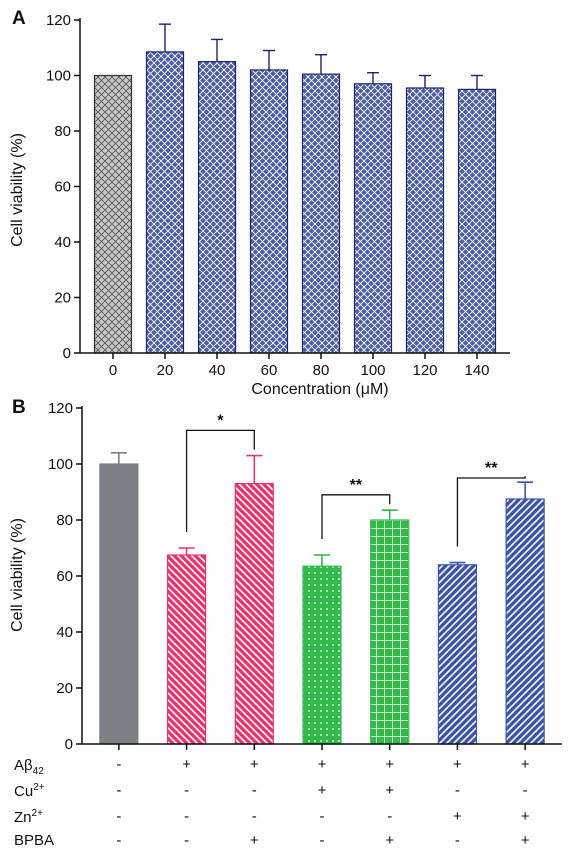  What do you see at coordinates (28, 817) in the screenshot?
I see `row-label-zn: Zn2+` at bounding box center [28, 817].